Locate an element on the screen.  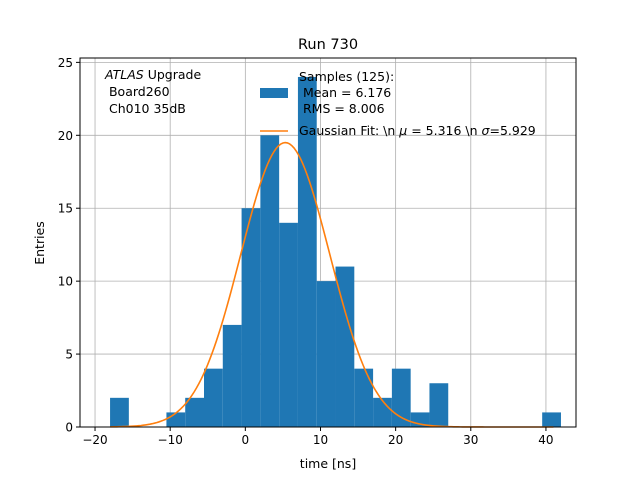
y-axis-ticks: 0 5 10 15 20 25 is located at coordinates (69, 245).